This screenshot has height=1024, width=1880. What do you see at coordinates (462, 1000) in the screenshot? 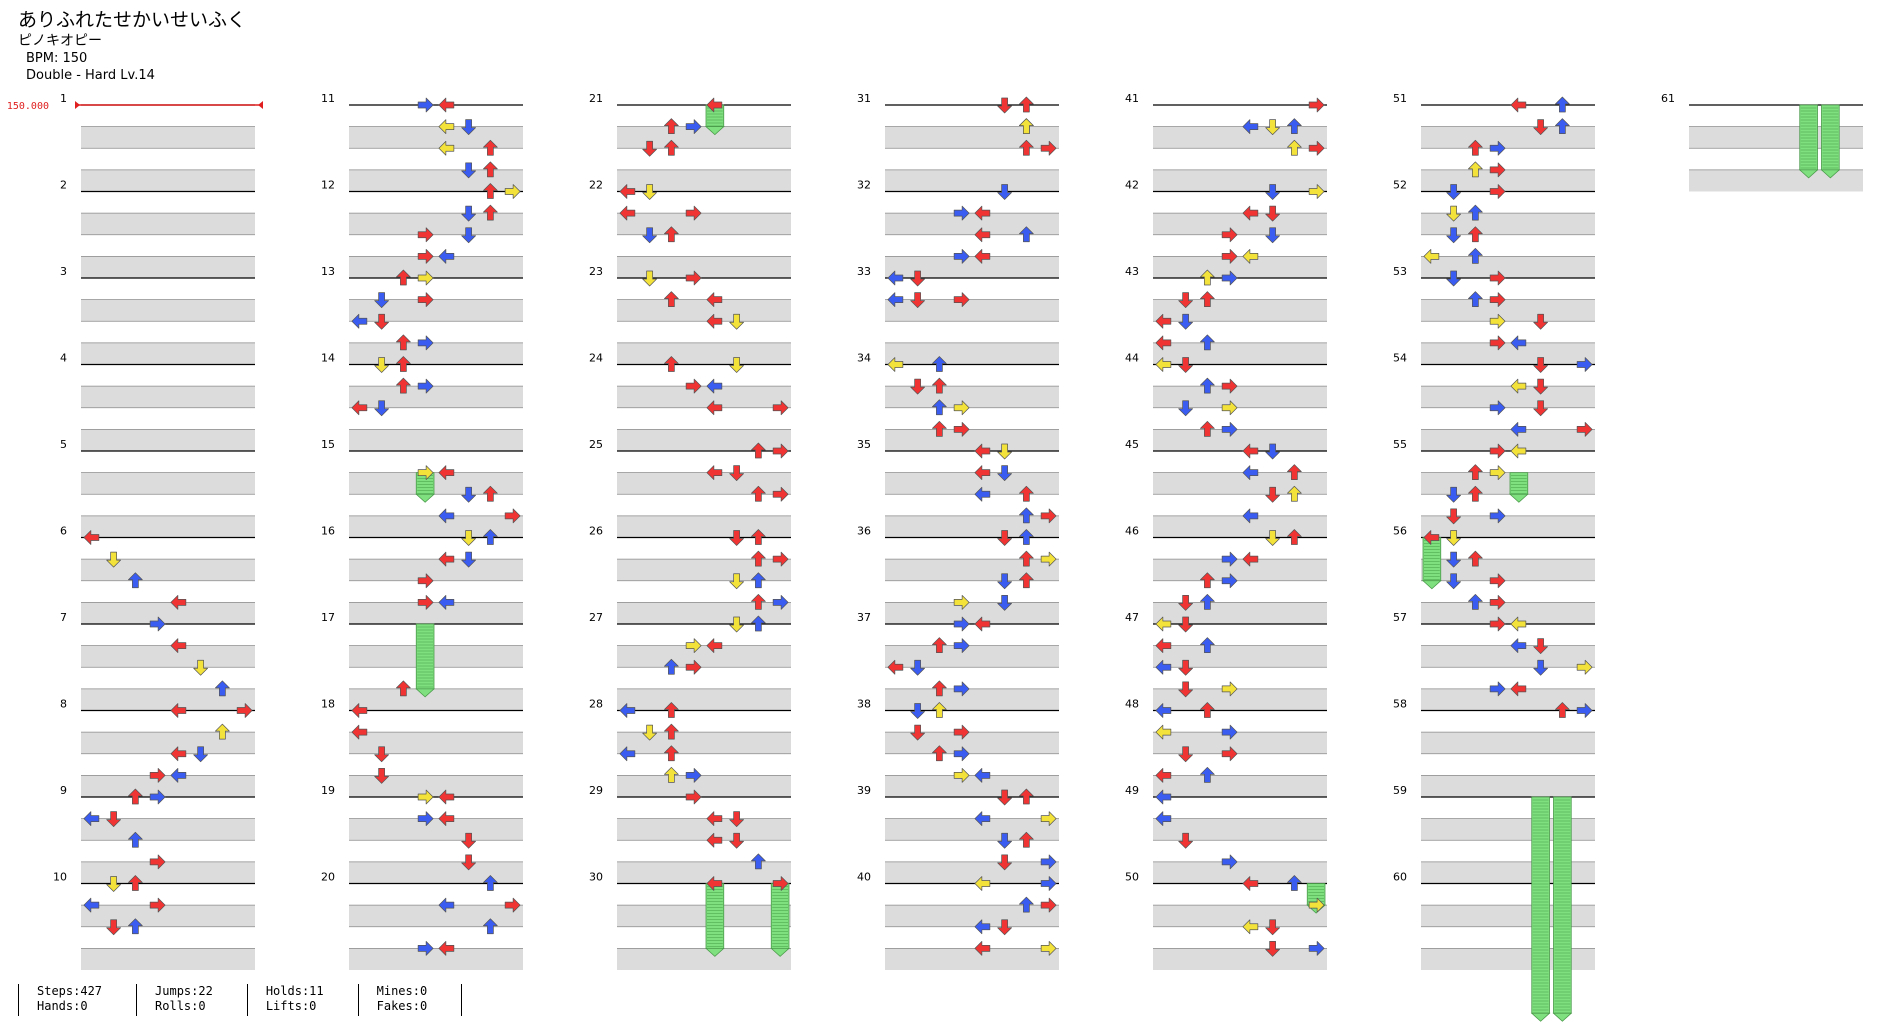
I see `stat-divider` at bounding box center [462, 1000].